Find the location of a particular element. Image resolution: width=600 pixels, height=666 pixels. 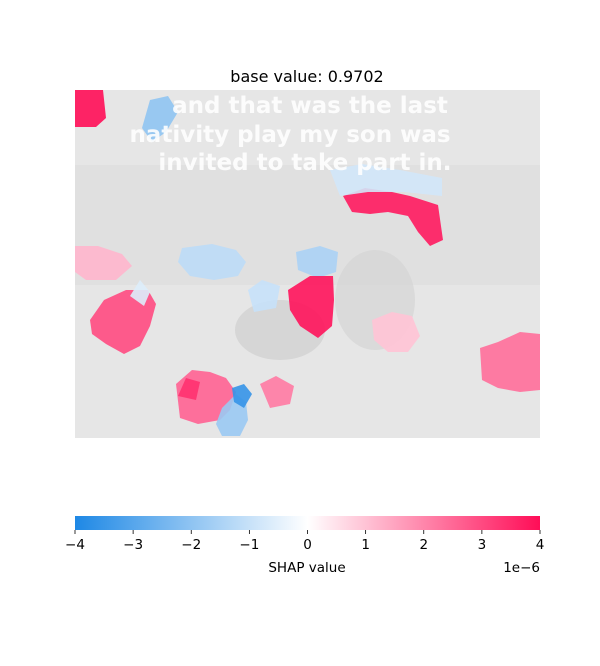

colorbar-tick-label: 0 is located at coordinates (307, 545).